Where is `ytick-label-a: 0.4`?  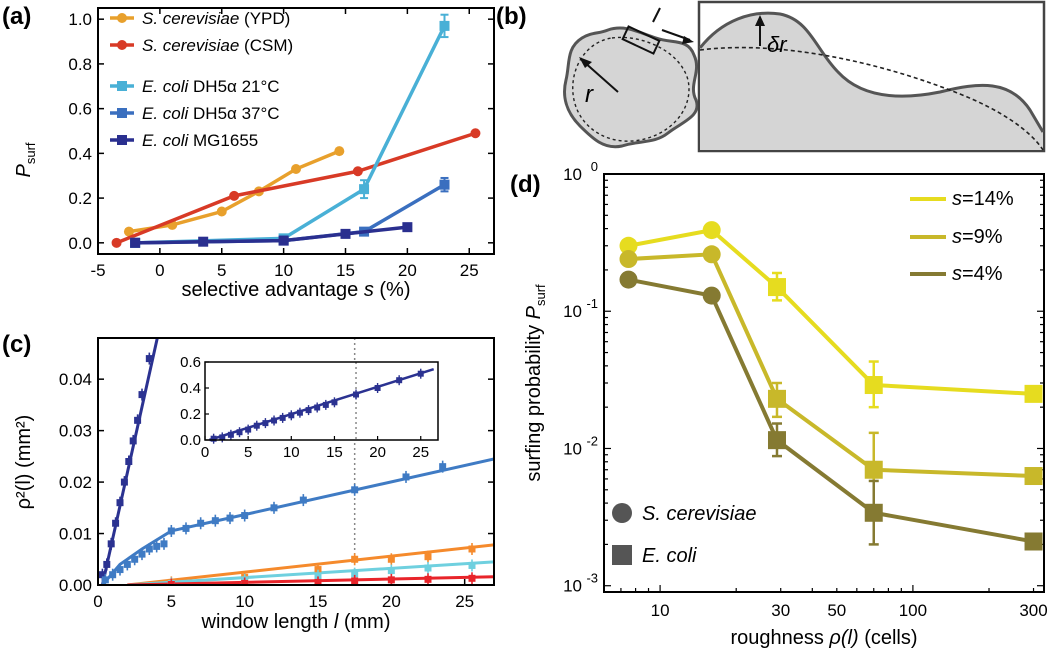
ytick-label-a: 0.4 is located at coordinates (80, 153).